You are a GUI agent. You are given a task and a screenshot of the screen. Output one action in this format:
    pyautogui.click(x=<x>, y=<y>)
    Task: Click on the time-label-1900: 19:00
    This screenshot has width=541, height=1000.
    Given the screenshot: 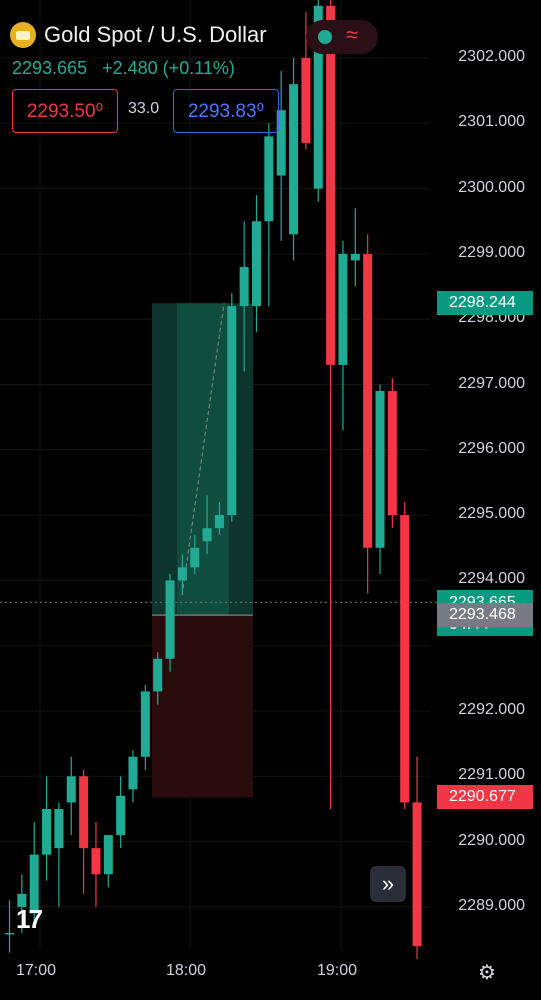 What is the action you would take?
    pyautogui.click(x=337, y=970)
    